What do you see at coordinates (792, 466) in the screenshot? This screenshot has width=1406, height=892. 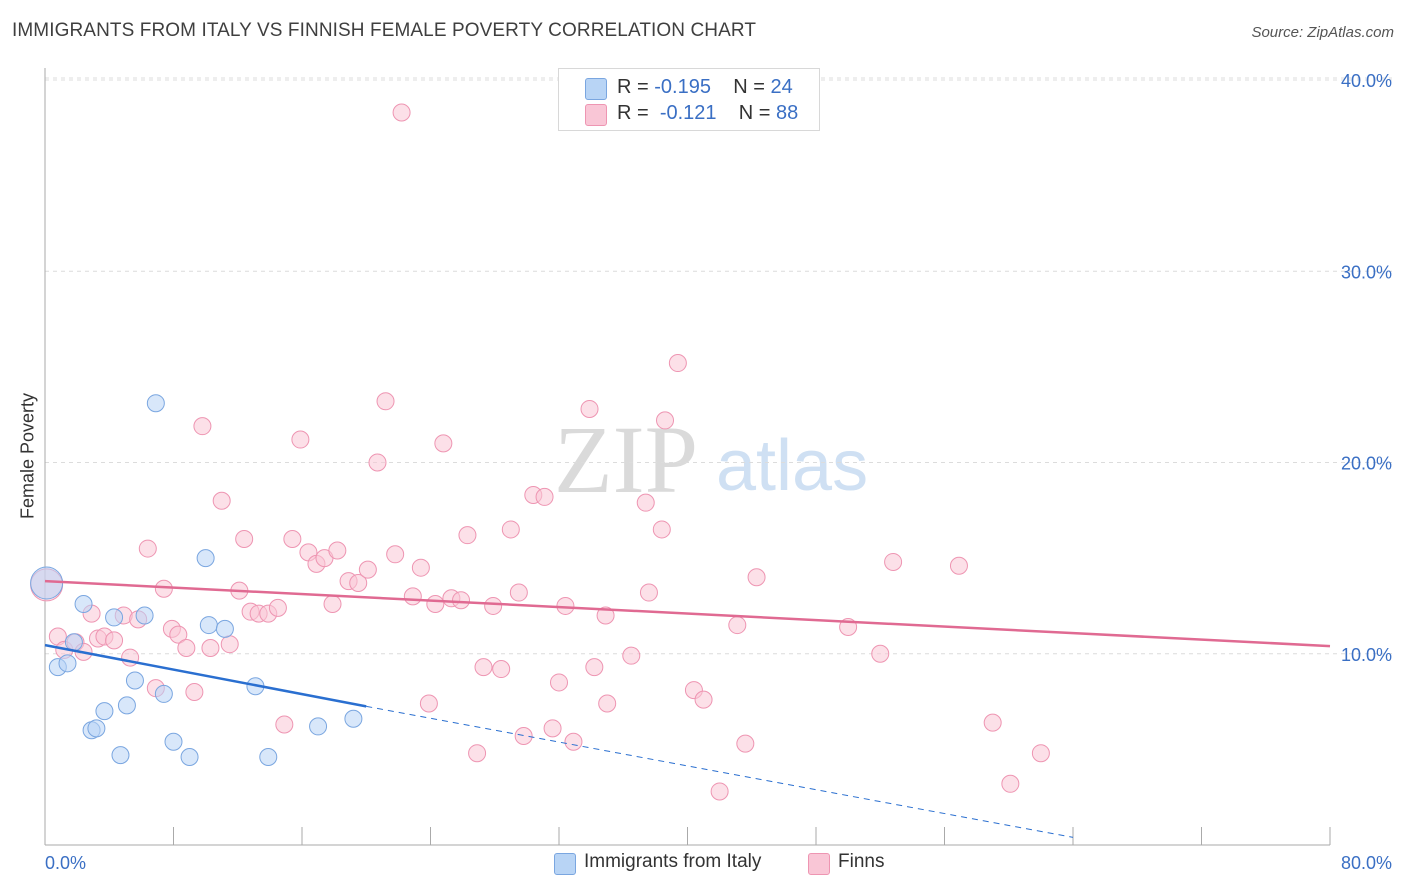 I see `watermark-atlas: atlas` at bounding box center [792, 466].